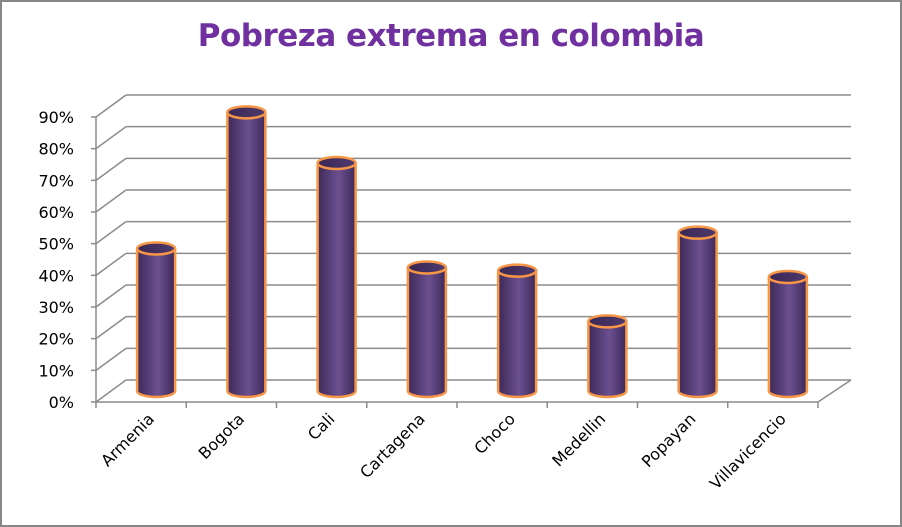  What do you see at coordinates (56, 244) in the screenshot?
I see `y-tick-label: 50%` at bounding box center [56, 244].